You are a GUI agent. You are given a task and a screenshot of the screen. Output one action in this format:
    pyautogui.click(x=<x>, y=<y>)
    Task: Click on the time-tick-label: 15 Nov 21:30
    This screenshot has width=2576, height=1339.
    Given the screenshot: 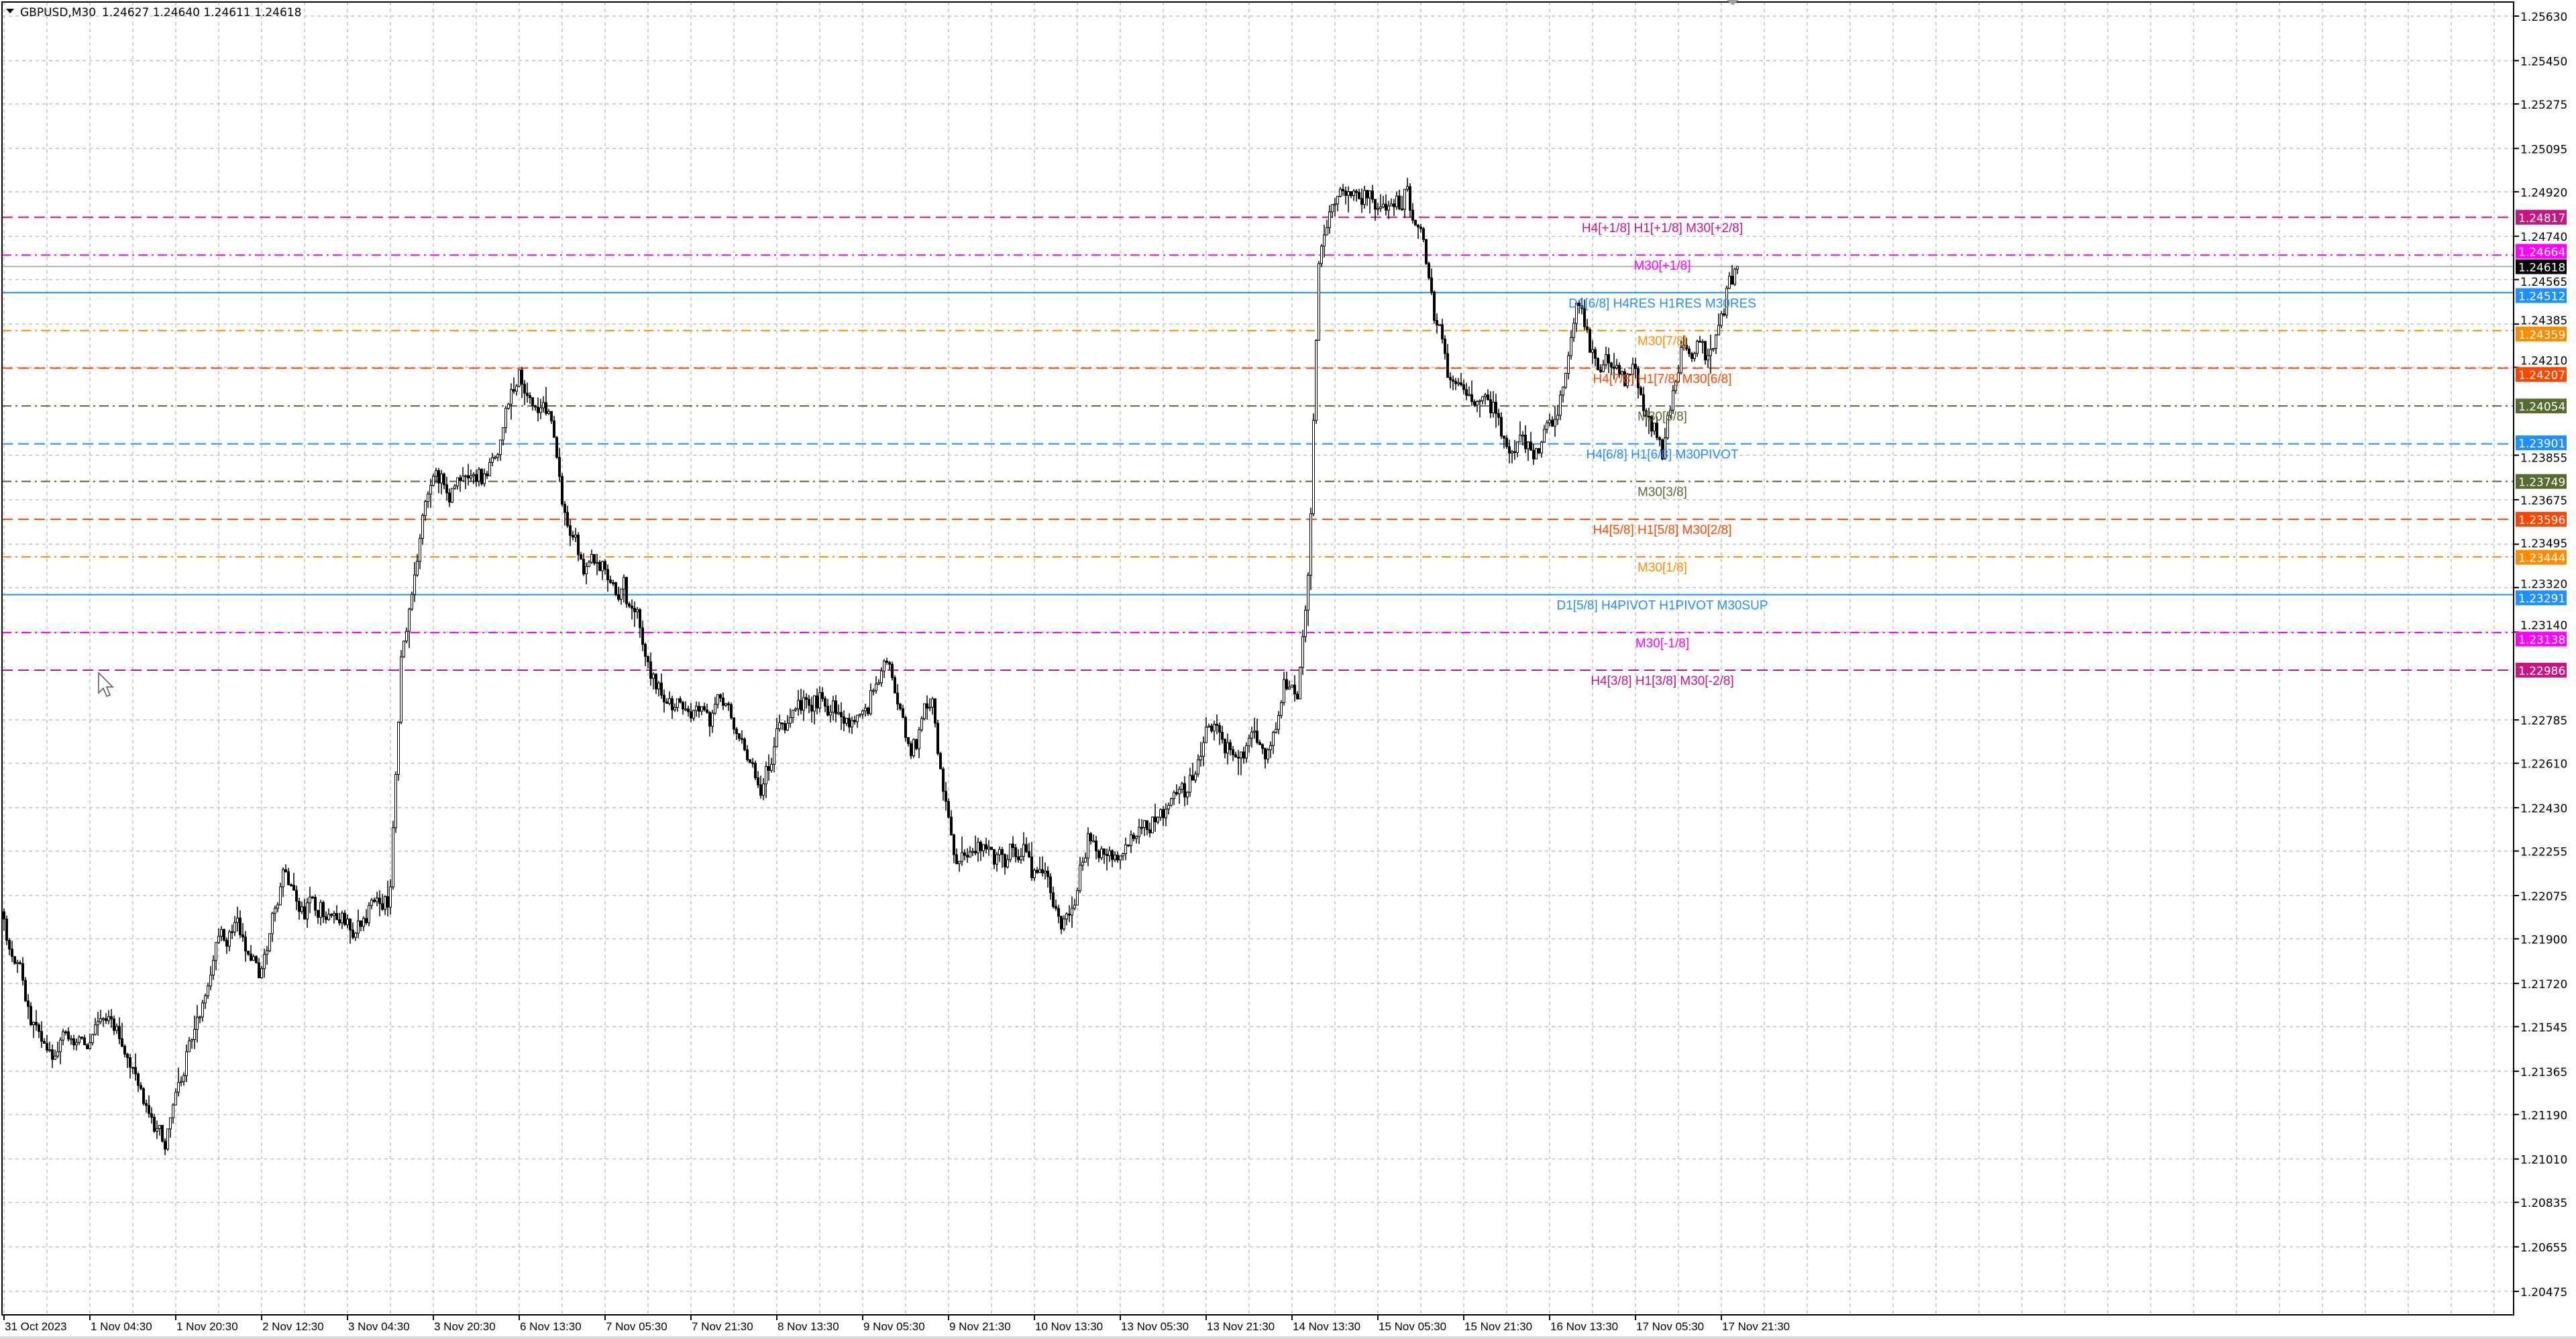 What is the action you would take?
    pyautogui.click(x=1498, y=1326)
    